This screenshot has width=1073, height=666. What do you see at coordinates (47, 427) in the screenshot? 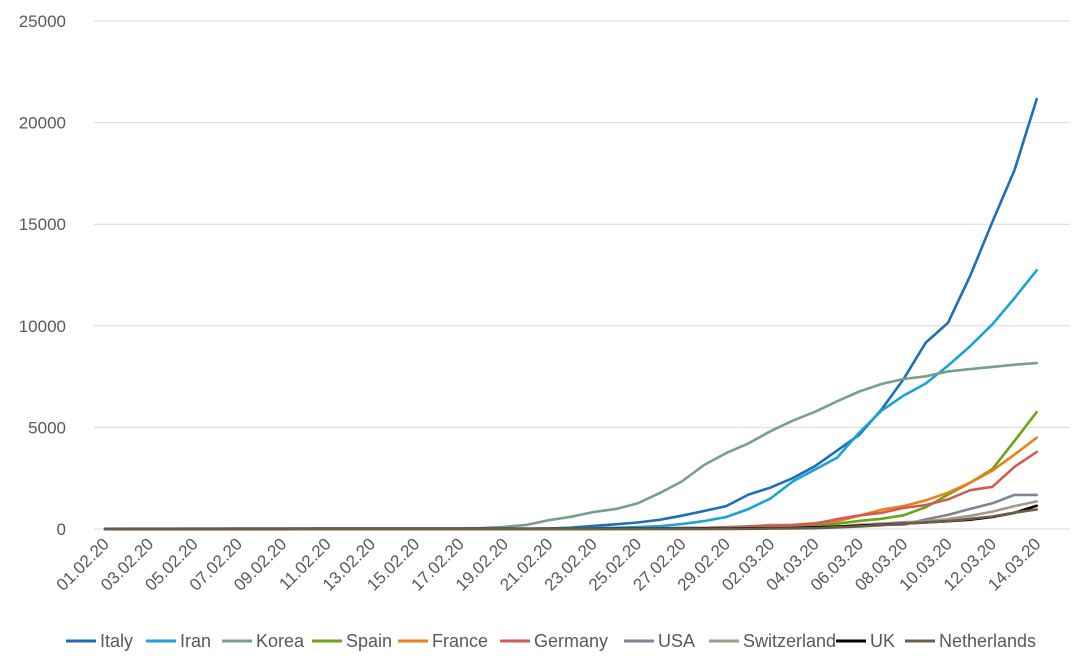
I see `y-tick-label: 5000` at bounding box center [47, 427].